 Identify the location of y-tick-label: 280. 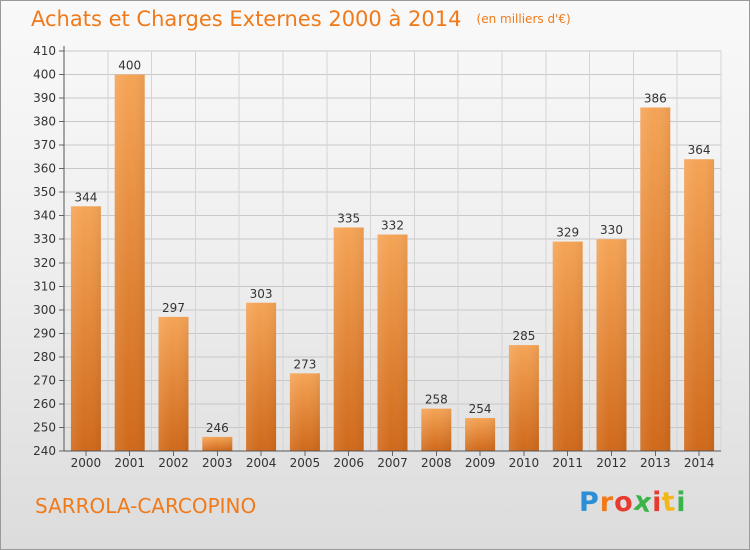
(44, 357).